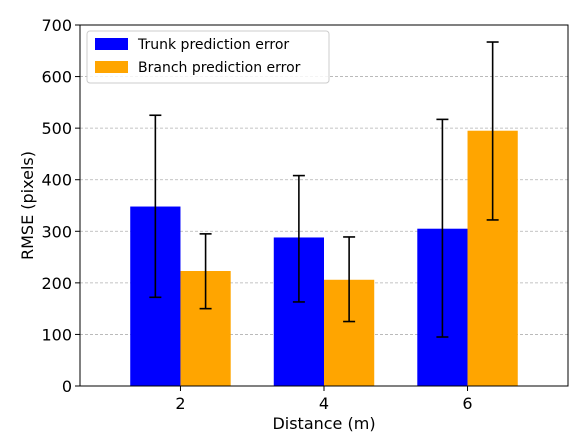 The image size is (585, 446). Describe the element at coordinates (111, 44) in the screenshot. I see `legend-swatch-trunk` at that location.